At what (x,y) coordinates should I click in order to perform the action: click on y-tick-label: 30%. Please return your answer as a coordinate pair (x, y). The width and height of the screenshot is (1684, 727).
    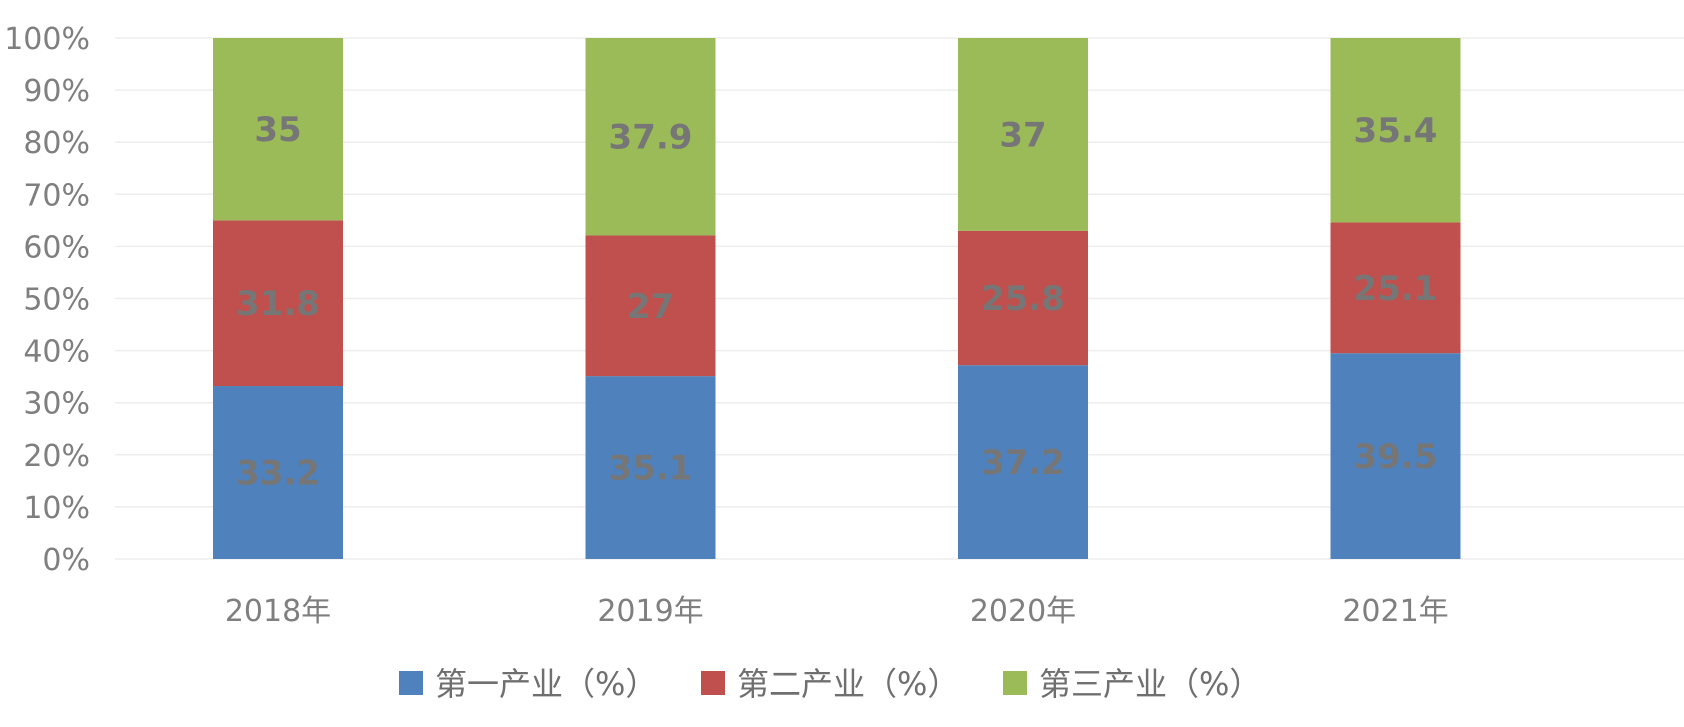
    Looking at the image, I should click on (56, 404).